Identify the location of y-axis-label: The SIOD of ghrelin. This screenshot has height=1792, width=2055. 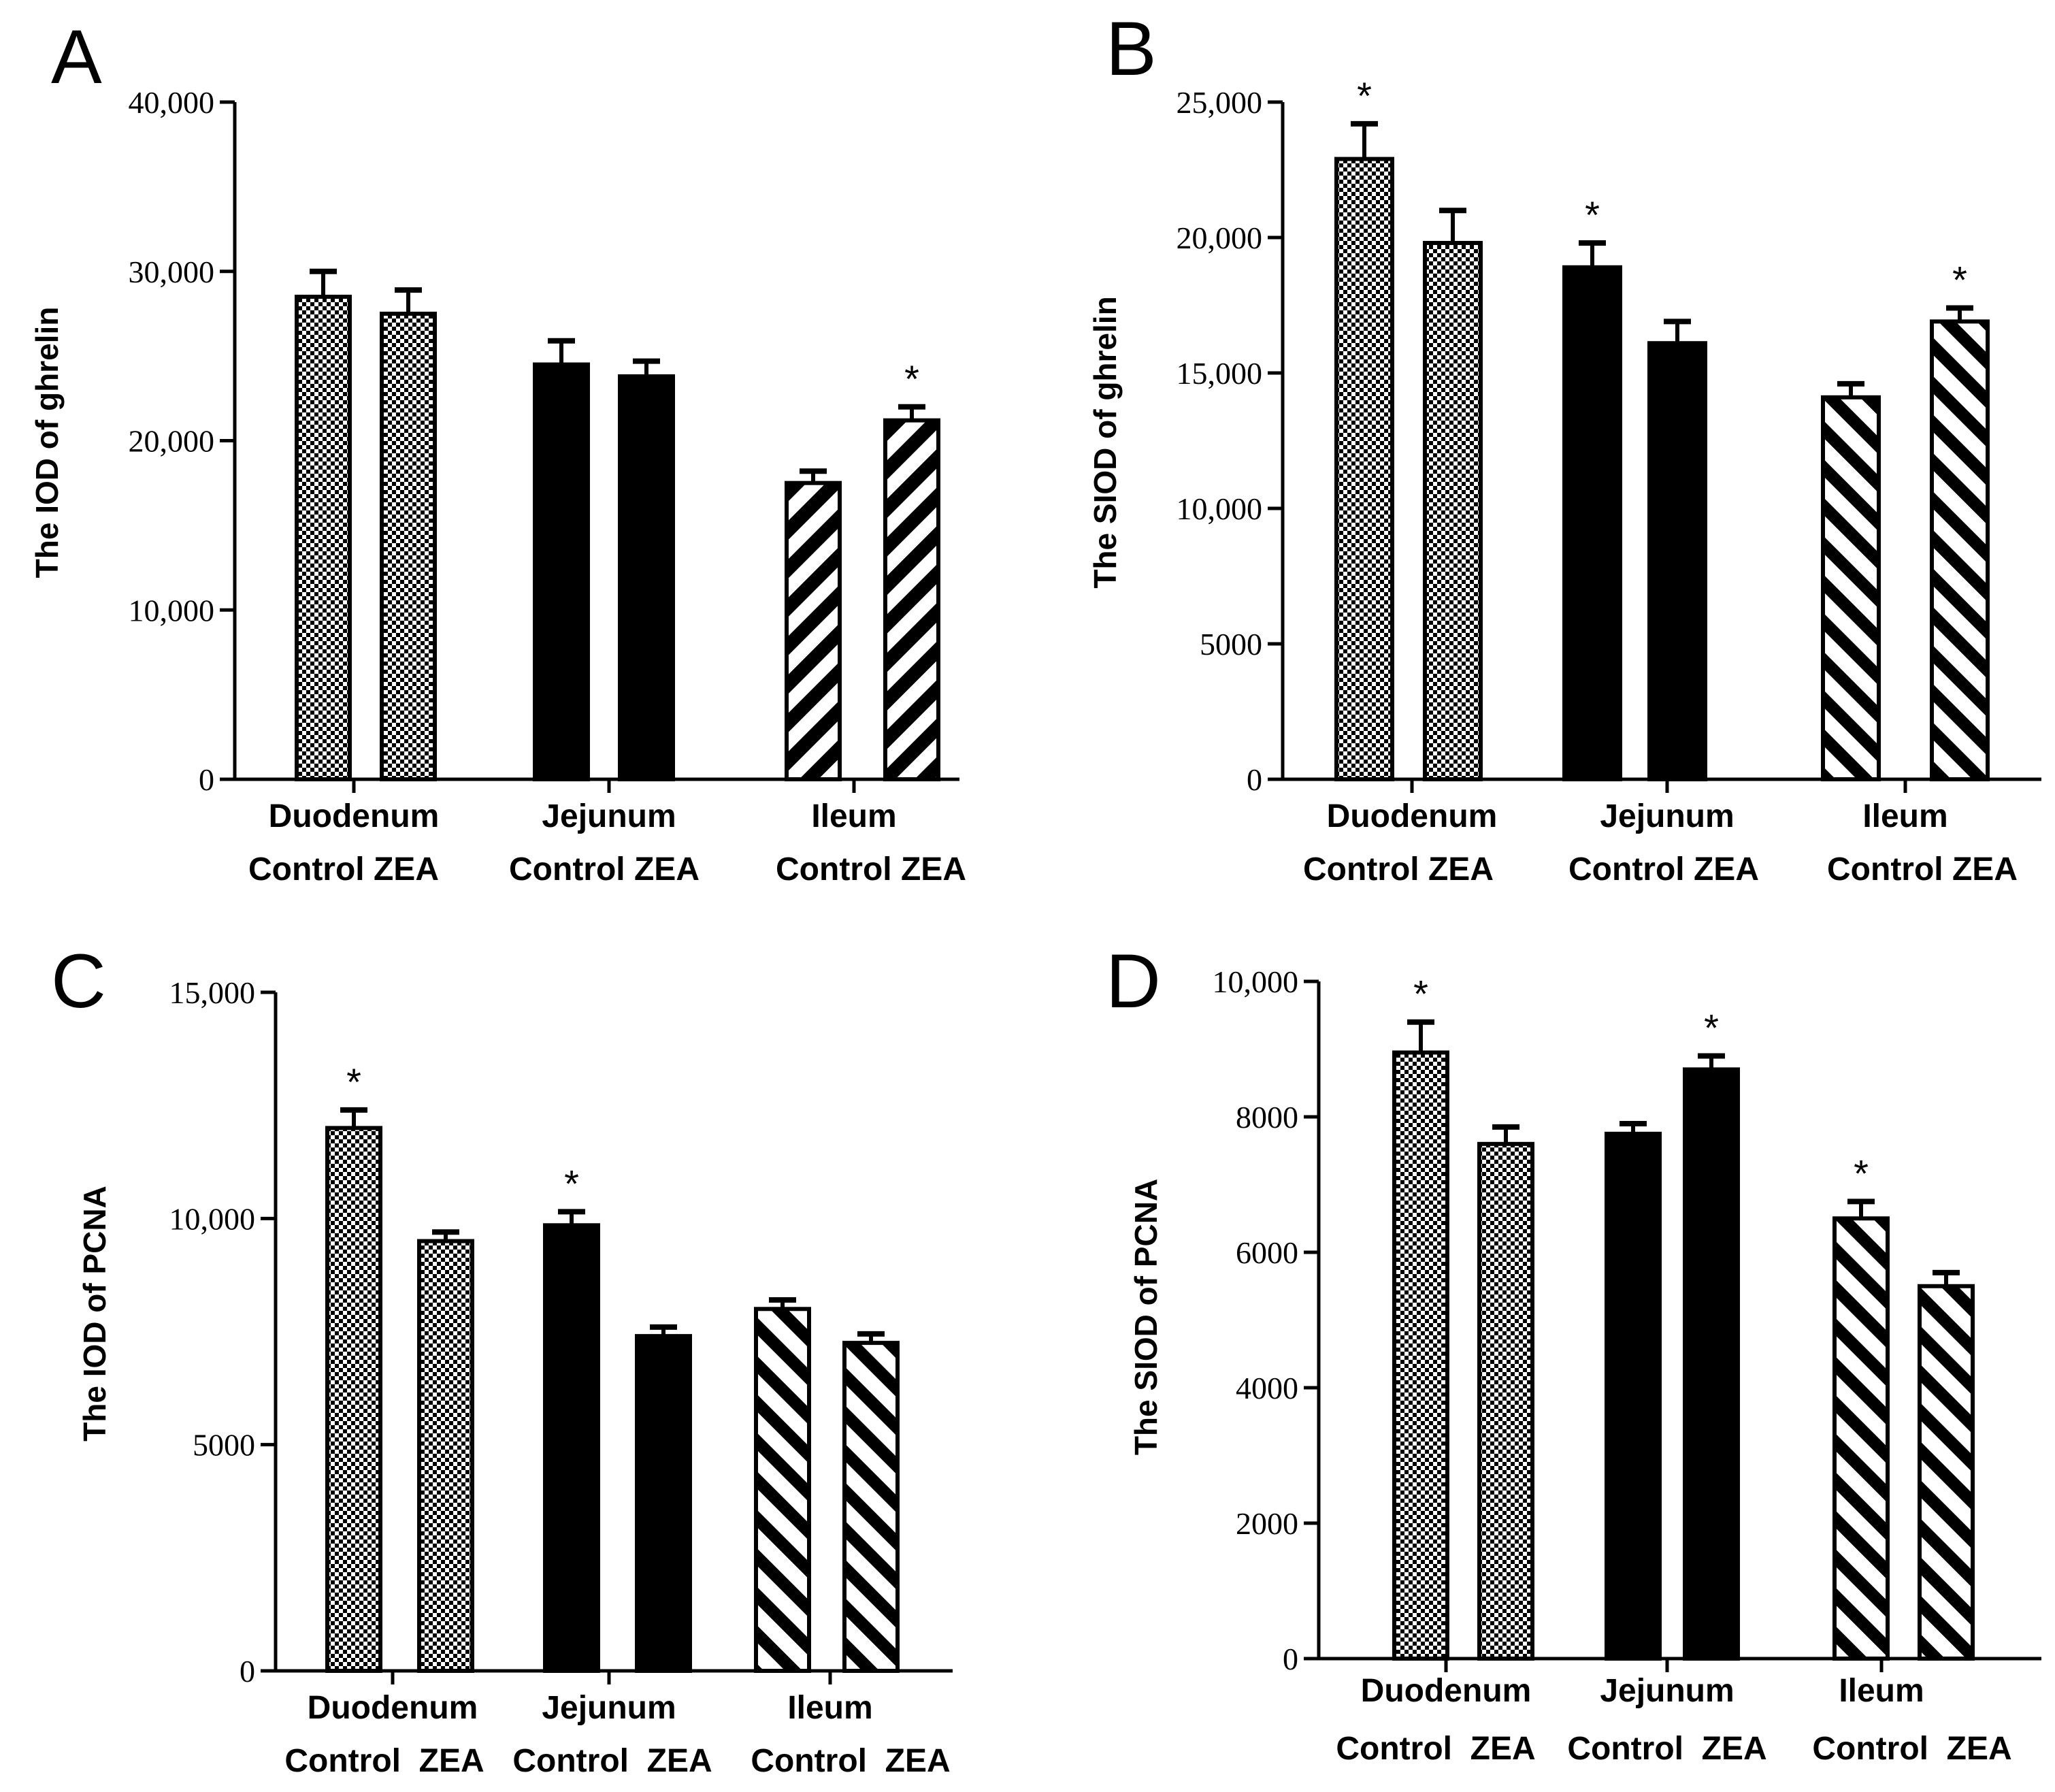
(1105, 442).